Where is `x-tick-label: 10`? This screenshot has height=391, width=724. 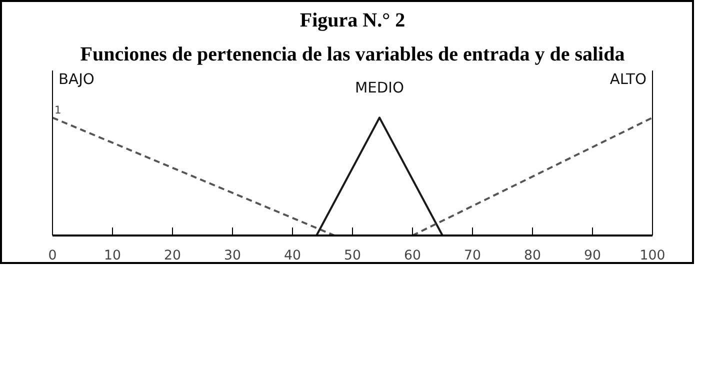
x-tick-label: 10 is located at coordinates (112, 256).